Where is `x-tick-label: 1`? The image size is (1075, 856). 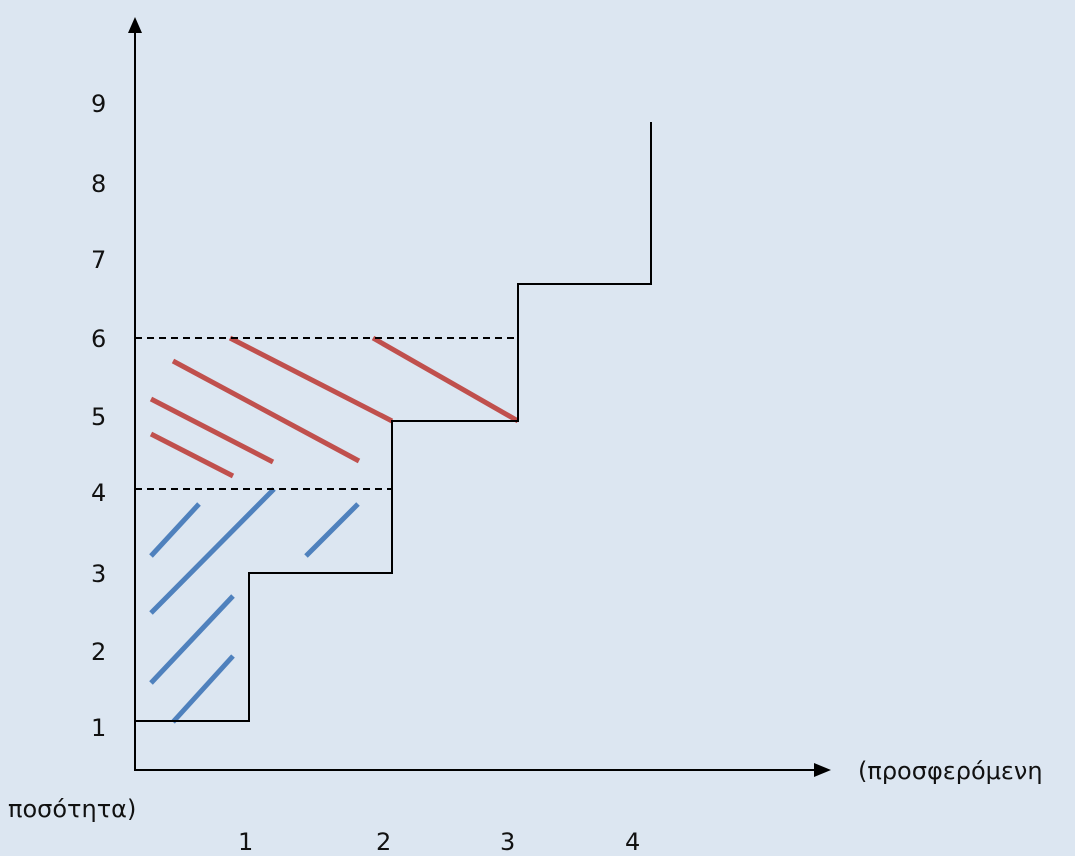
x-tick-label: 1 is located at coordinates (246, 842).